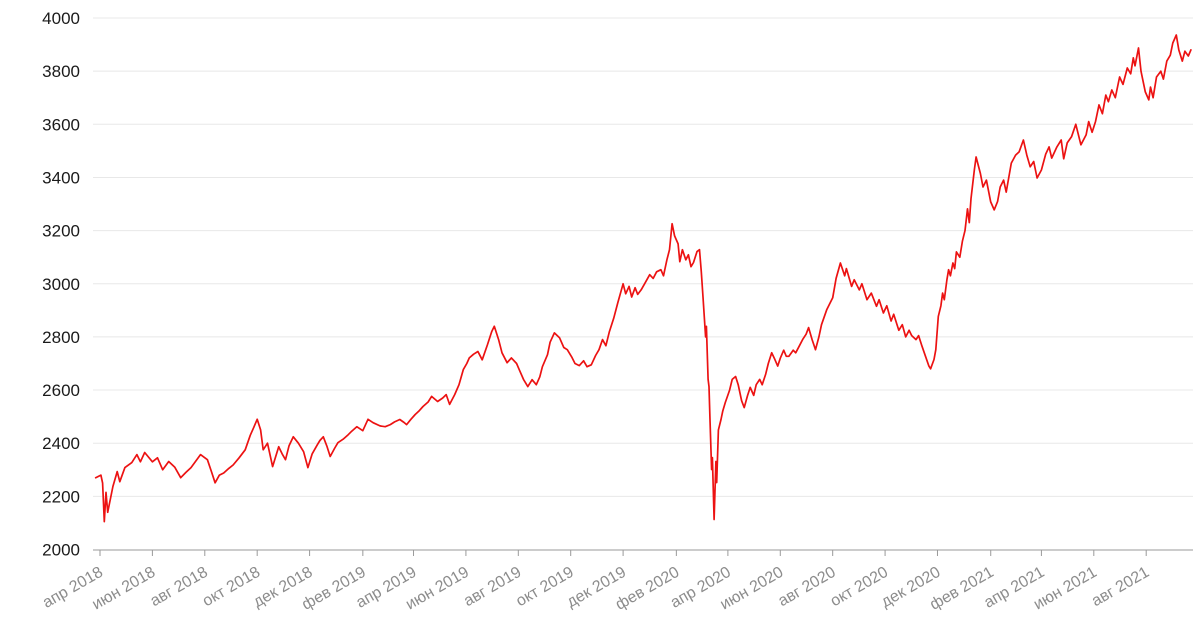 The width and height of the screenshot is (1200, 639). Describe the element at coordinates (492, 587) in the screenshot. I see `x-tick-label: авг 2019` at that location.